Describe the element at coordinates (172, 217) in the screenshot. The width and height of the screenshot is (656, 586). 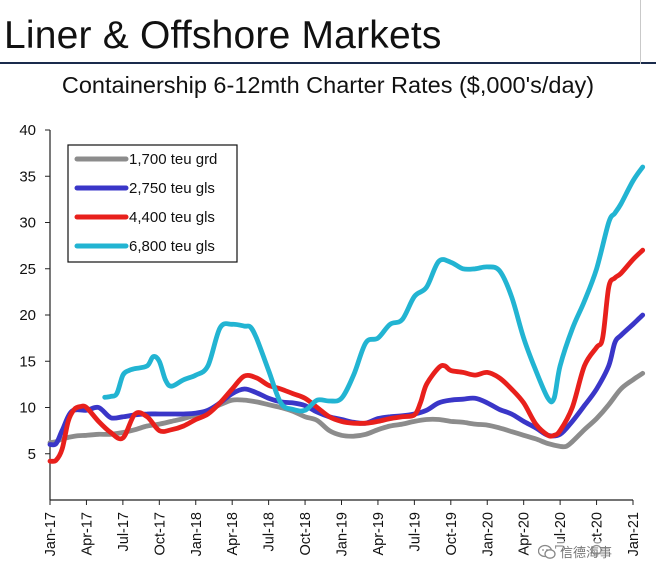
I see `legend-label: 4,400 teu gls` at that location.